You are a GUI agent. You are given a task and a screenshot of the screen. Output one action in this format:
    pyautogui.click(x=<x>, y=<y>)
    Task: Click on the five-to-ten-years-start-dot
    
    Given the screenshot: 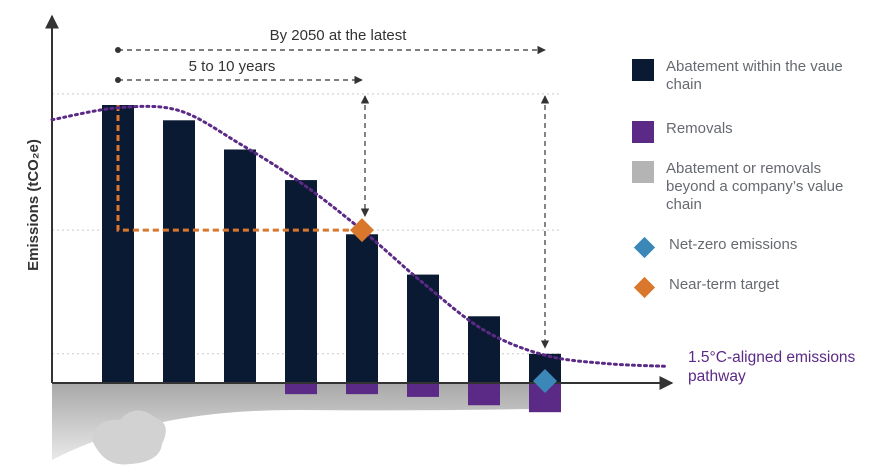 What is the action you would take?
    pyautogui.click(x=118, y=80)
    